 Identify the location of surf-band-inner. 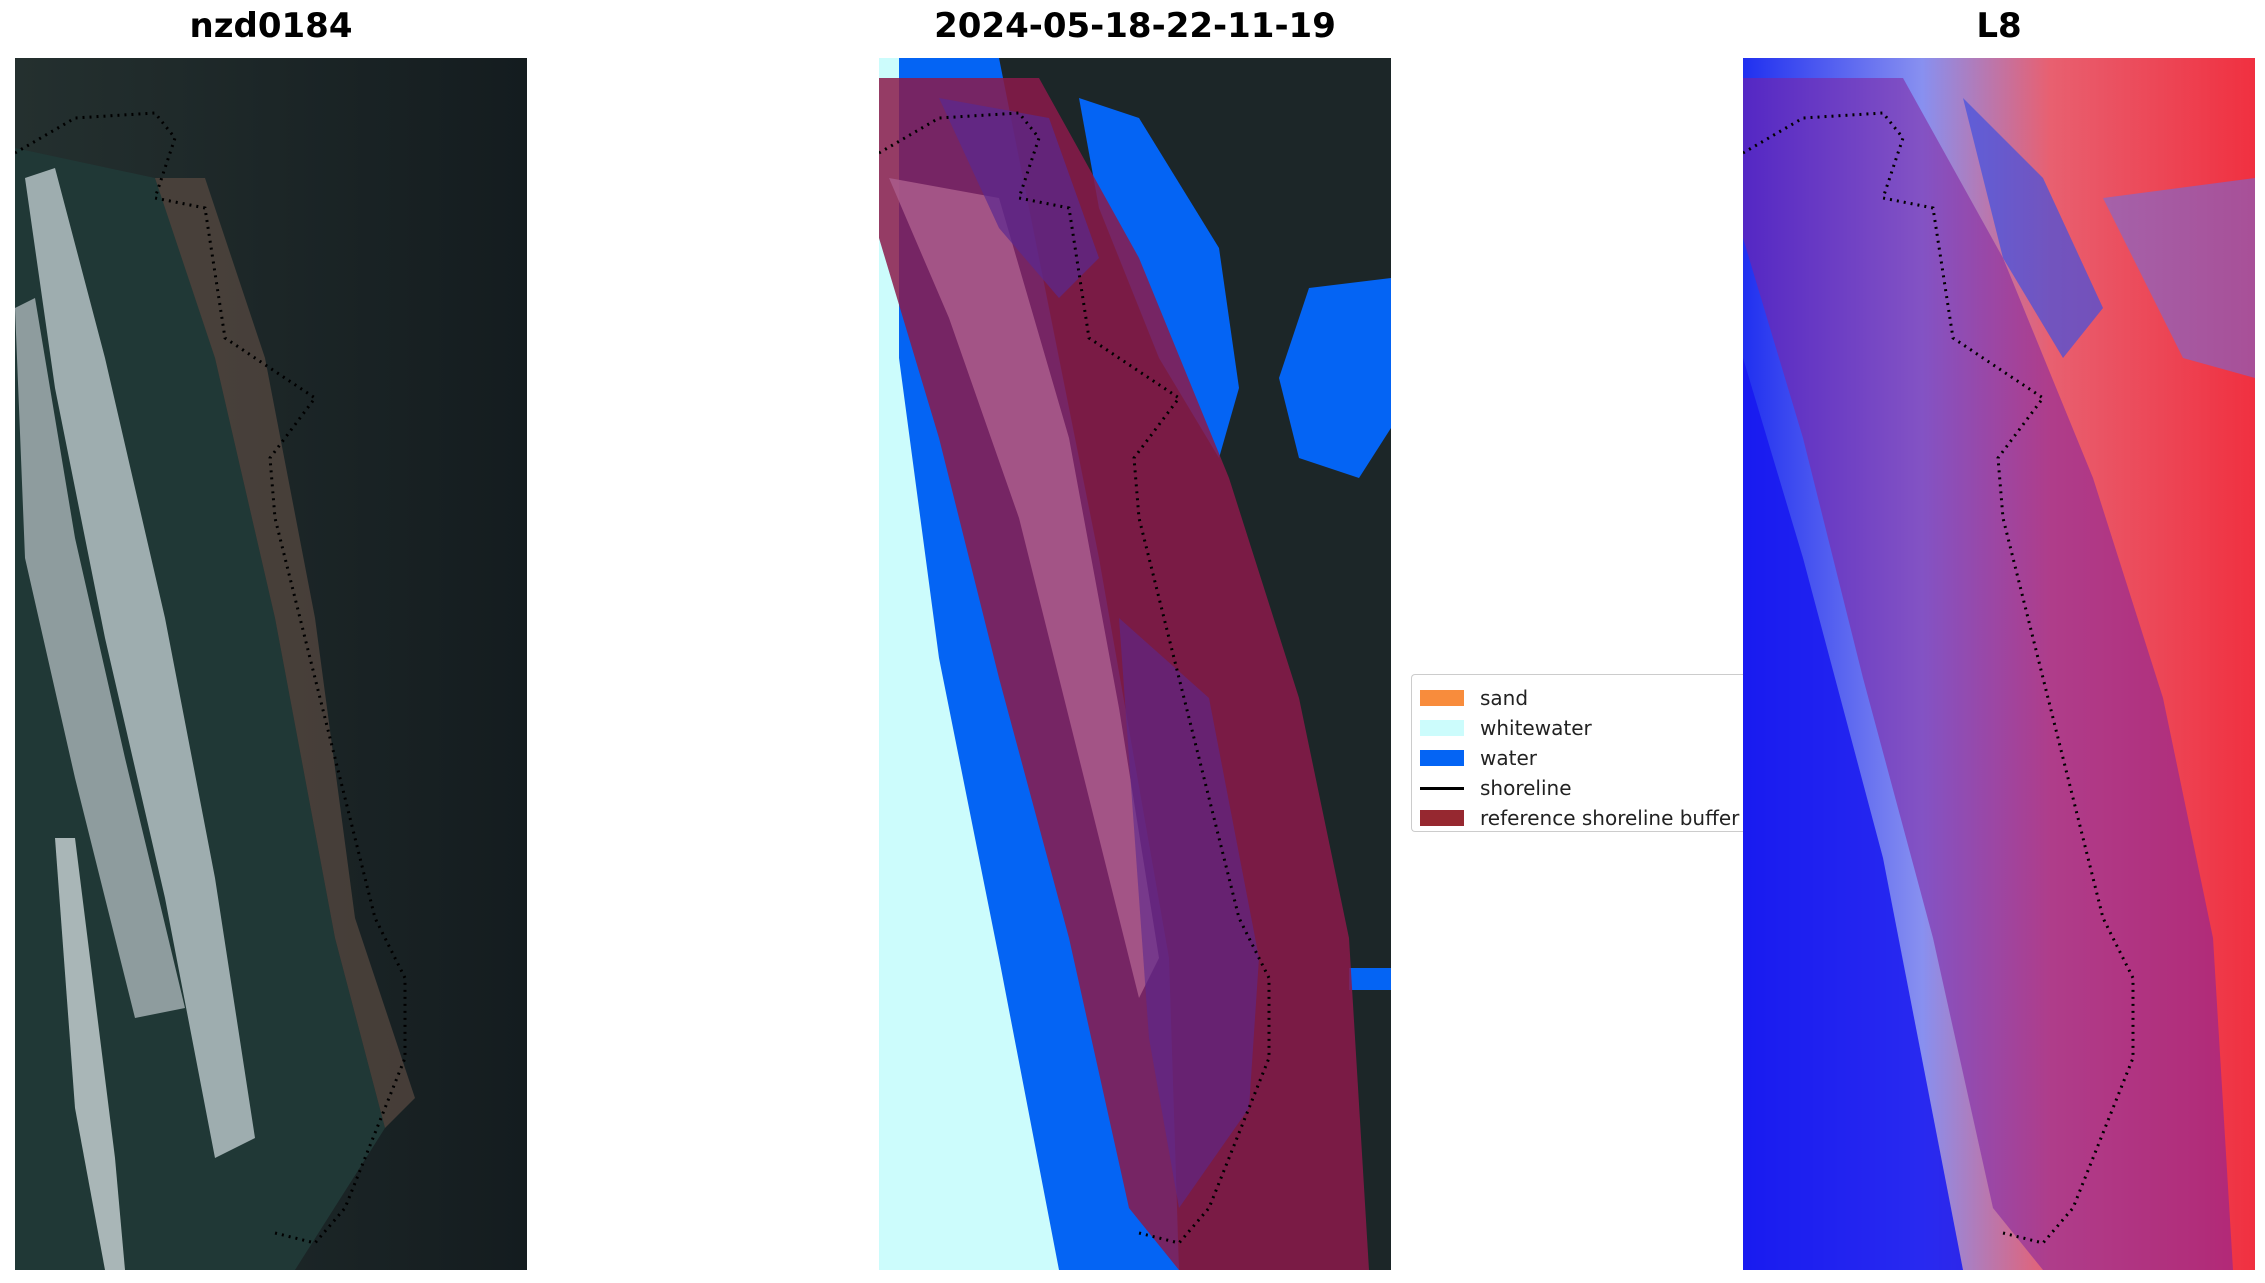
(140, 663).